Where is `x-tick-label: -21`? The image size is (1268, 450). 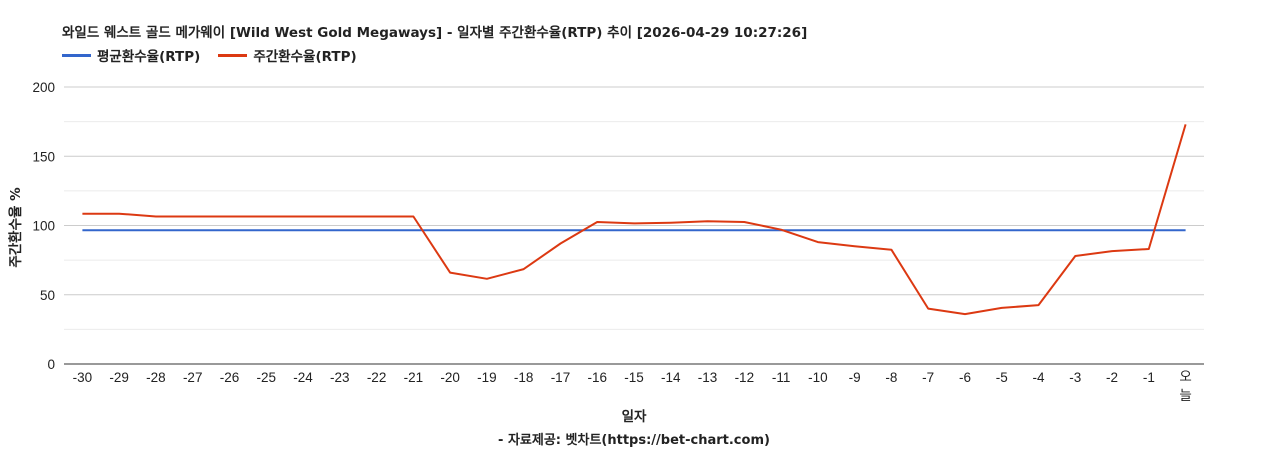 x-tick-label: -21 is located at coordinates (414, 377).